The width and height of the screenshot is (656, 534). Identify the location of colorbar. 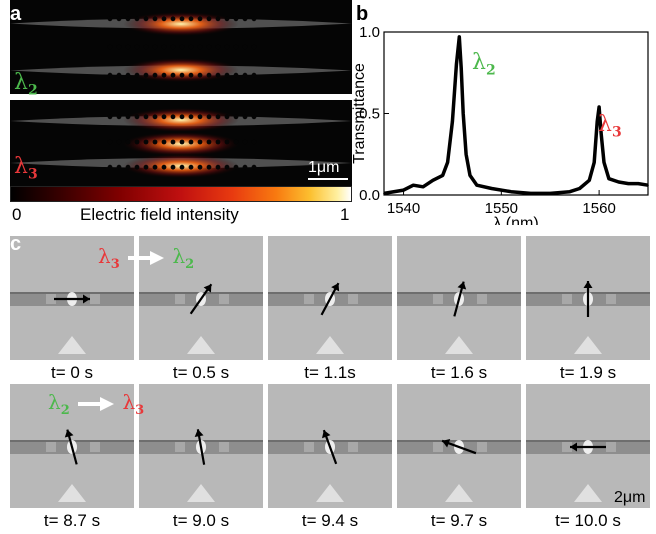
(181, 194).